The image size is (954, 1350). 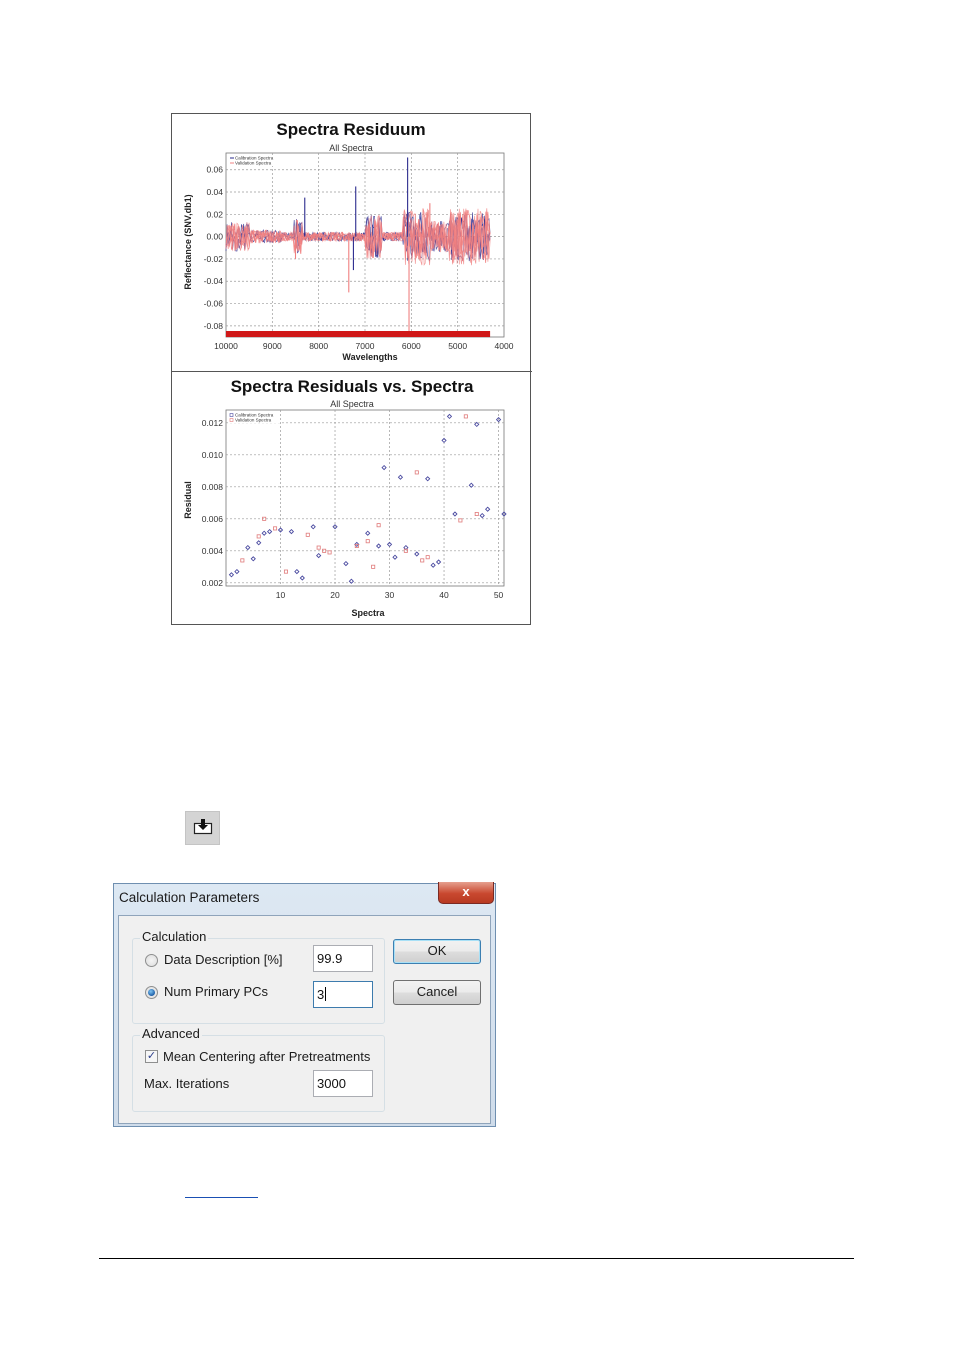 I want to click on chart2-x-tick-label: 10, so click(x=281, y=595).